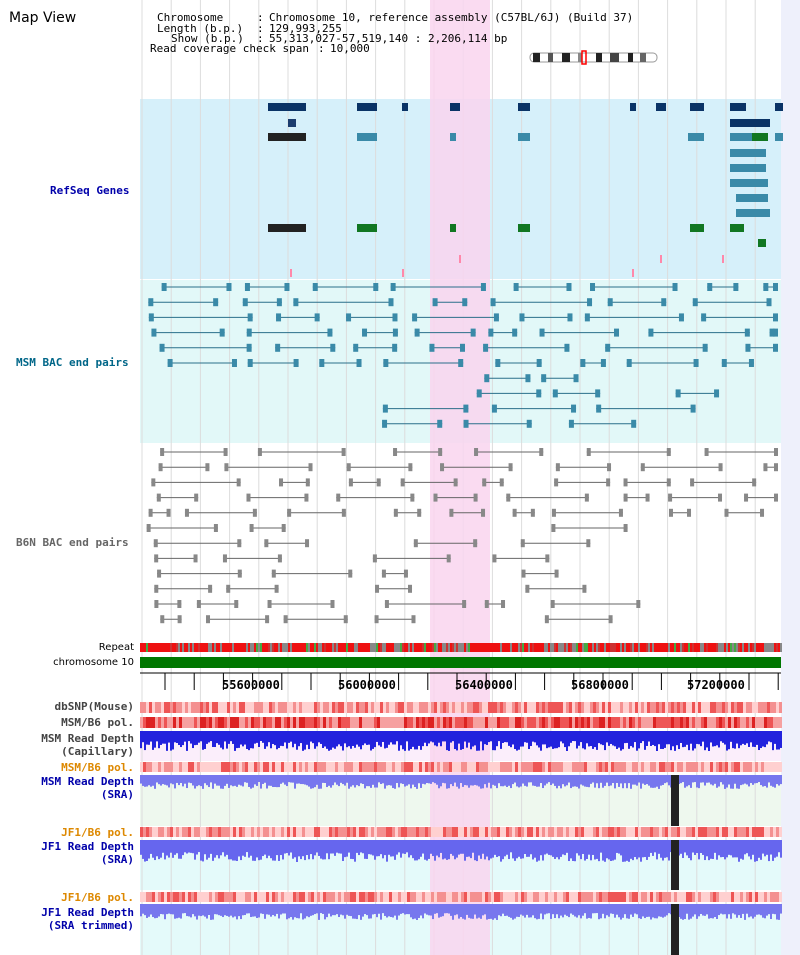 This screenshot has height=955, width=800. I want to click on track-label-jf1-pol-2: JF1/B6 pol., so click(97, 897).